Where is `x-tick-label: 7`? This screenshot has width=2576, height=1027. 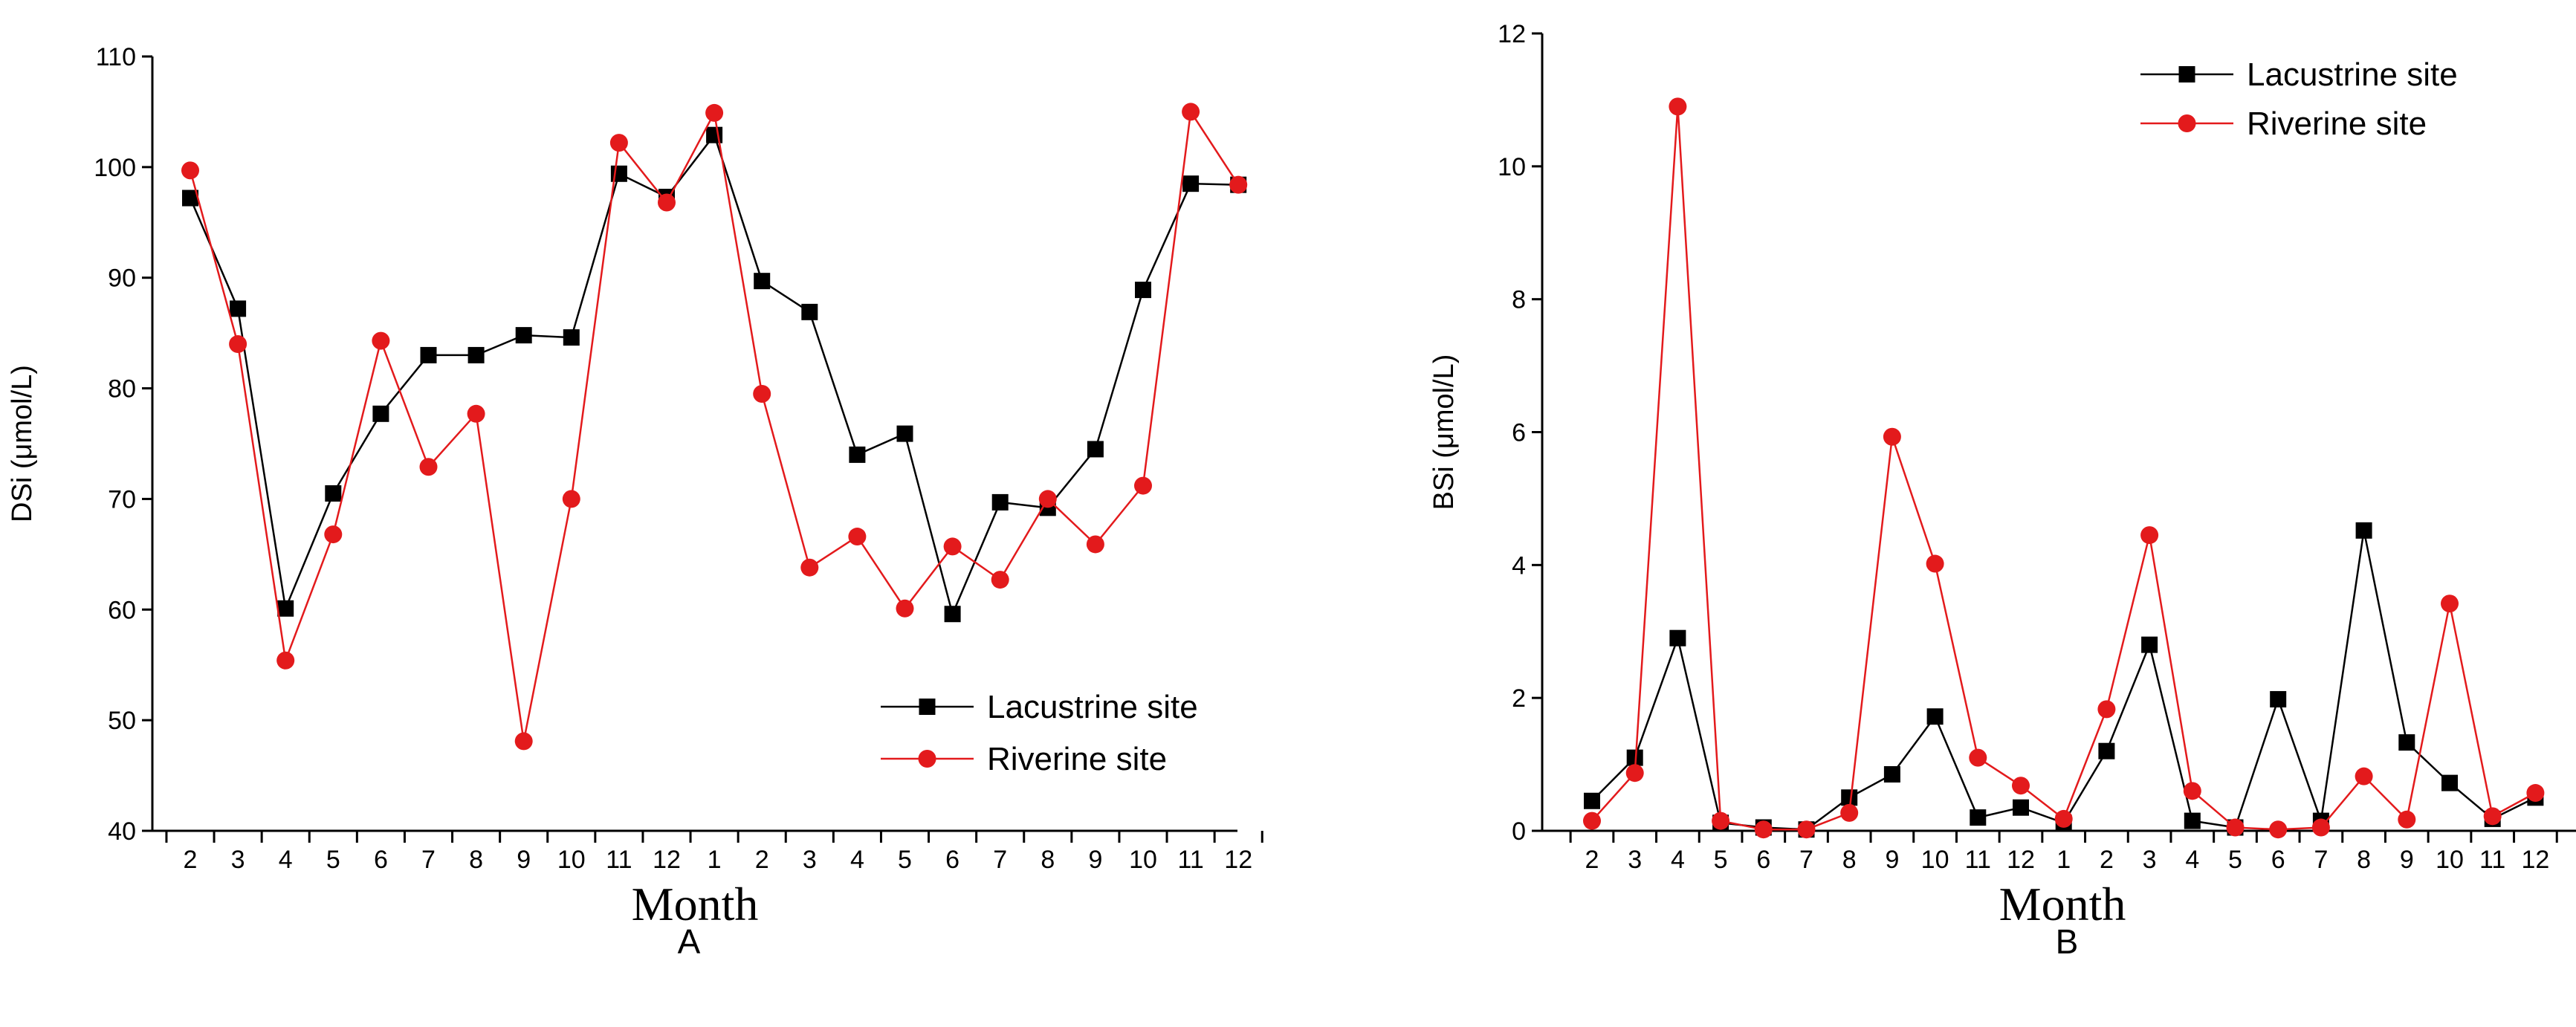
x-tick-label: 7 is located at coordinates (1806, 860).